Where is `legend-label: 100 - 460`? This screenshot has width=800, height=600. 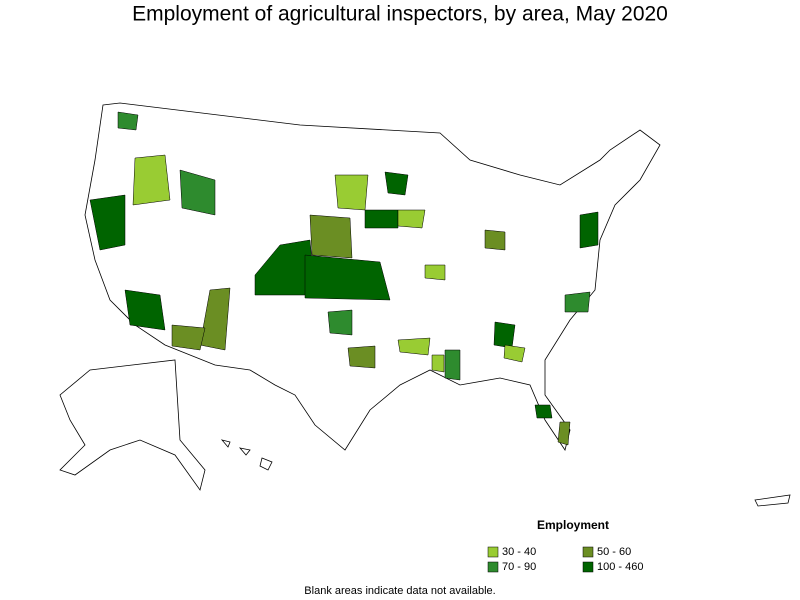 legend-label: 100 - 460 is located at coordinates (620, 567).